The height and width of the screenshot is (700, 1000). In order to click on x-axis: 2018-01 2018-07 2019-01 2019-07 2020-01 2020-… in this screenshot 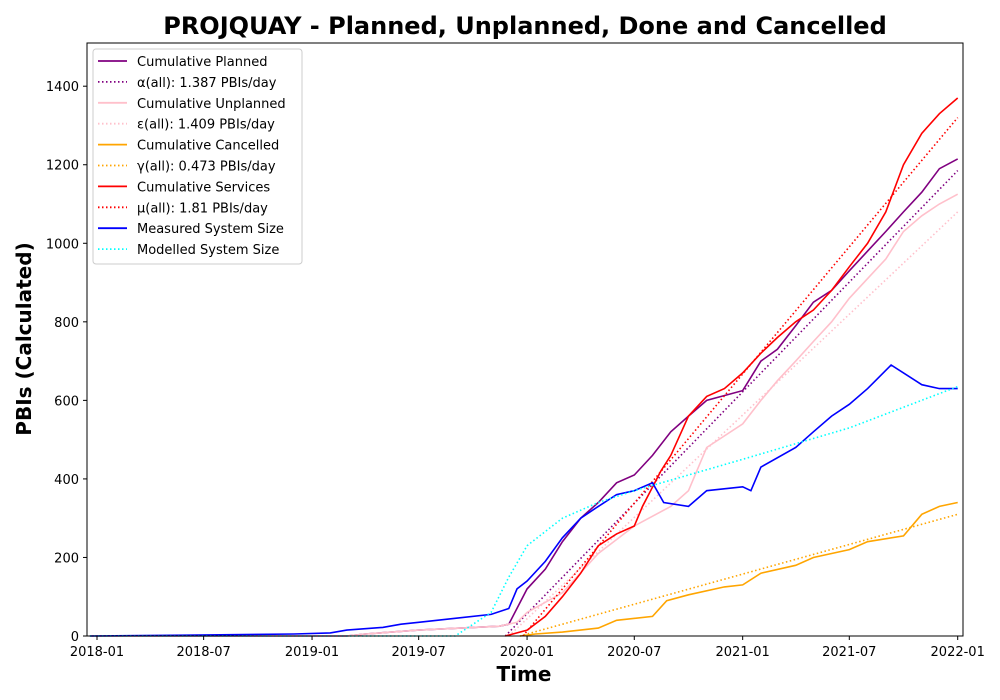, I will do `click(527, 648)`.